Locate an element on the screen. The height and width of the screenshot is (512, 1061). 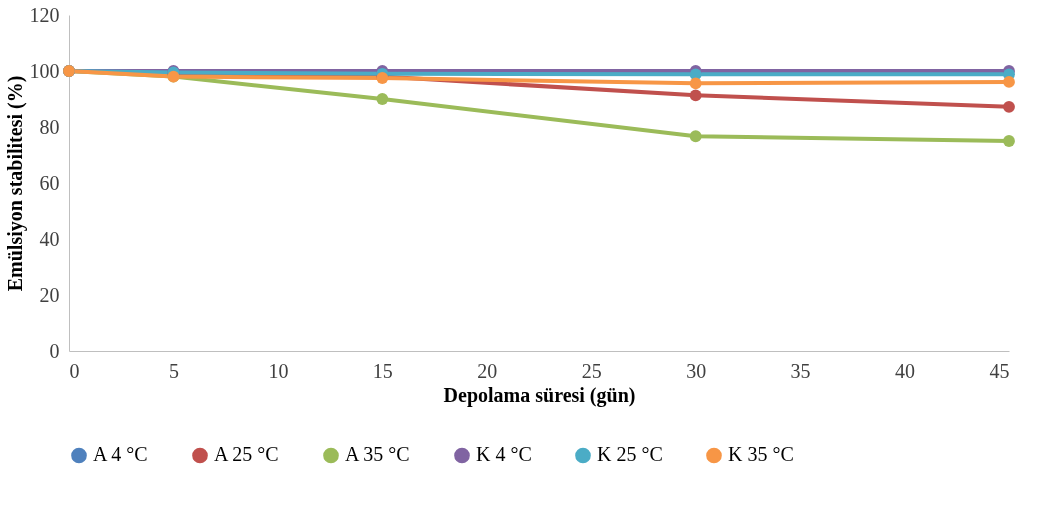
x-tick-label: 25 is located at coordinates (591, 370).